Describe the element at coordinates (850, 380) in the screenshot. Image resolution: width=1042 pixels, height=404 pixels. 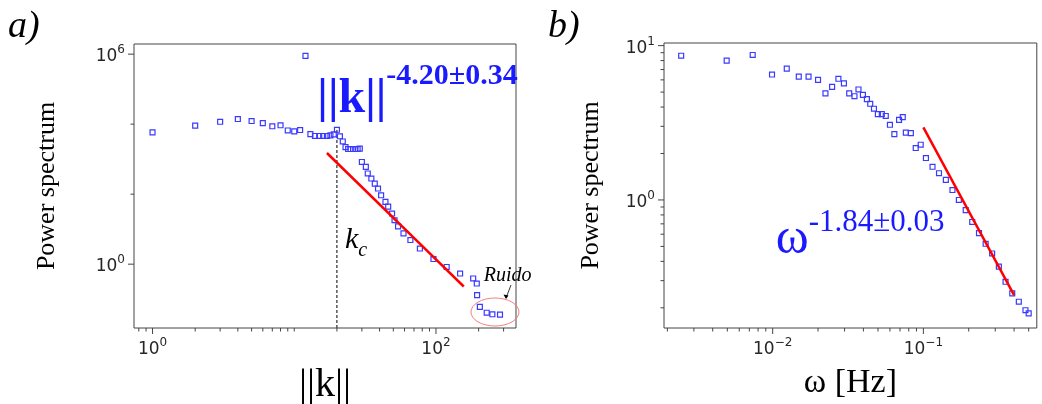
I see `x-axis-title: ω [Hz]` at that location.